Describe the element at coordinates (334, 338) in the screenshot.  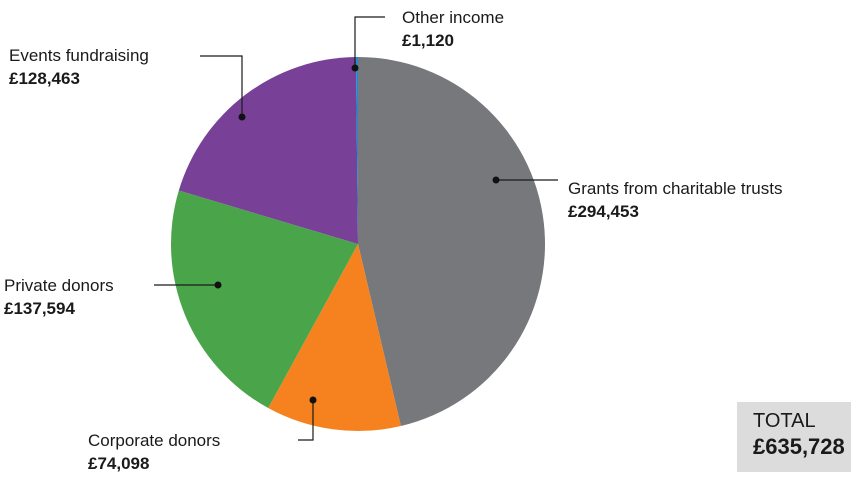
I see `pie-slice-corporate-donors` at that location.